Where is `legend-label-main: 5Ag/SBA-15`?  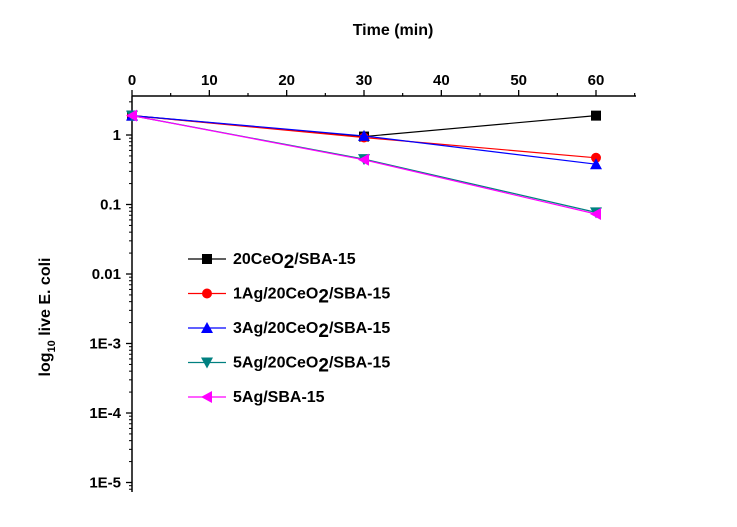
legend-label-main: 5Ag/SBA-15 is located at coordinates (279, 397).